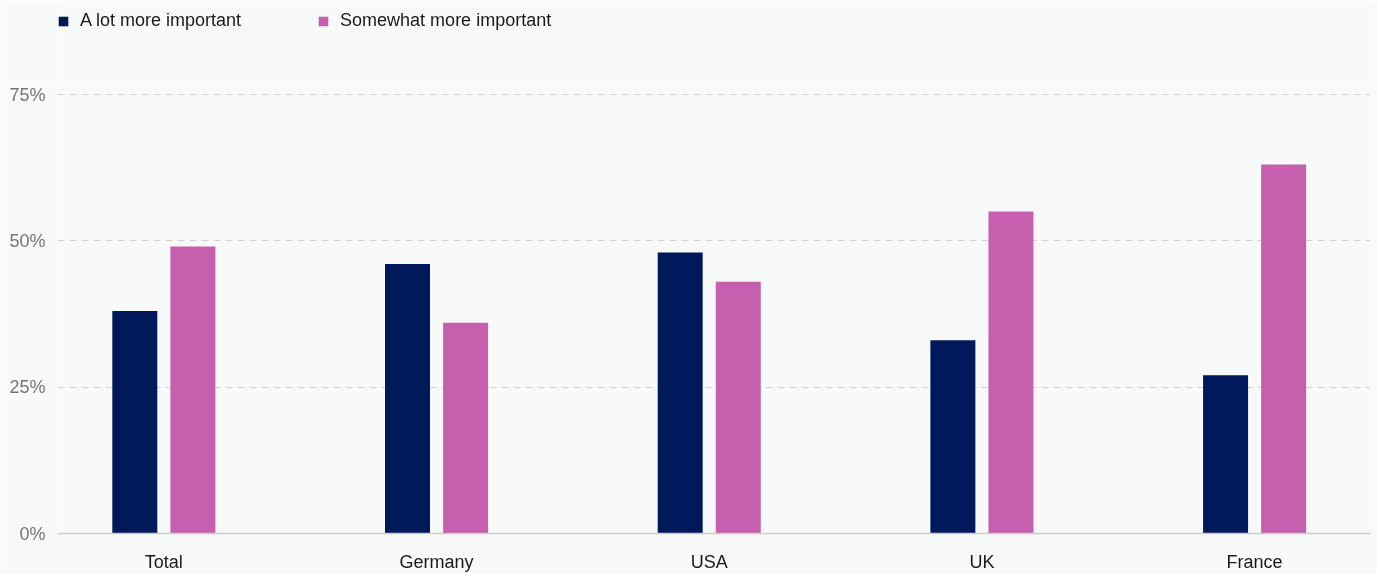 This screenshot has width=1377, height=574. Describe the element at coordinates (163, 561) in the screenshot. I see `x-tick-label: Total` at that location.